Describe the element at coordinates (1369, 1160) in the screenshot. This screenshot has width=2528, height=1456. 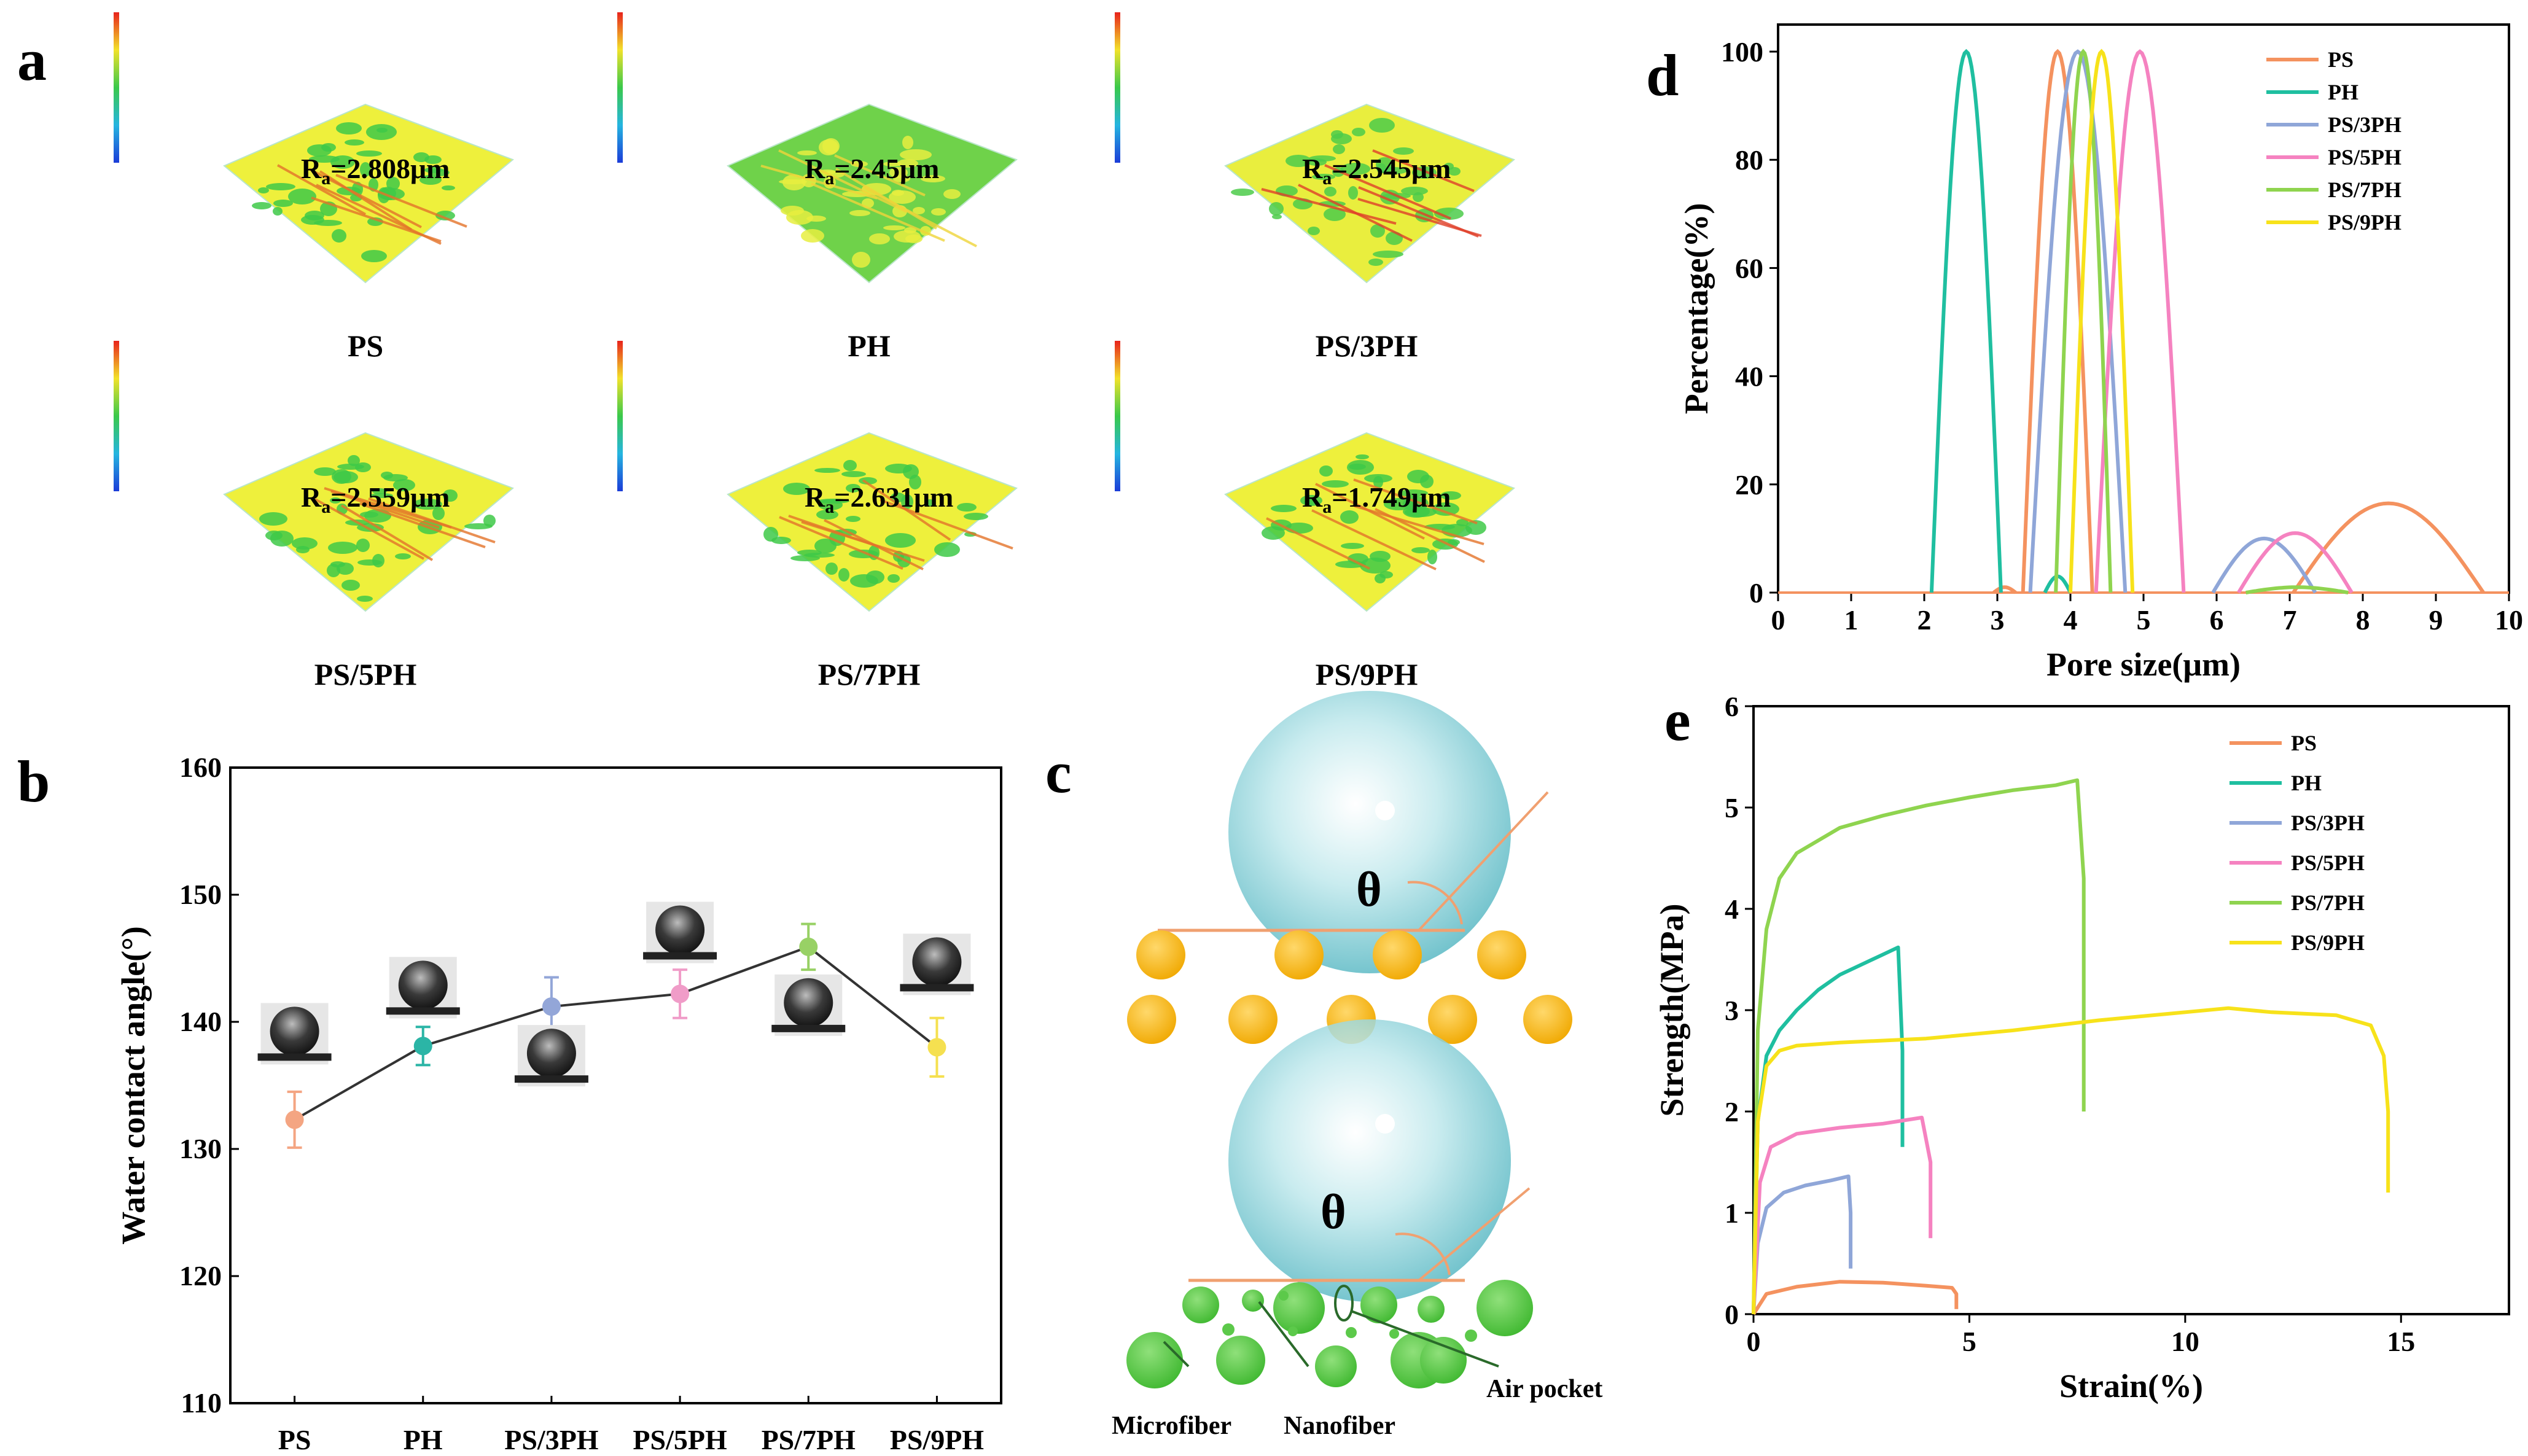
I see `droplet-bottom` at that location.